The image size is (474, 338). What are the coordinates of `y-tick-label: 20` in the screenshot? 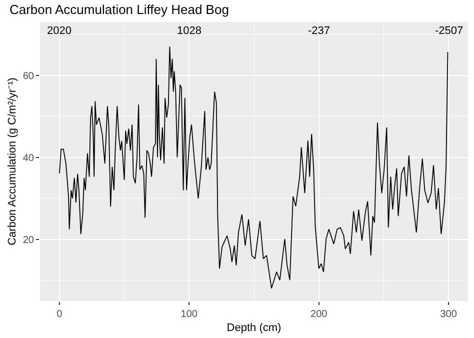 It's located at (28, 240).